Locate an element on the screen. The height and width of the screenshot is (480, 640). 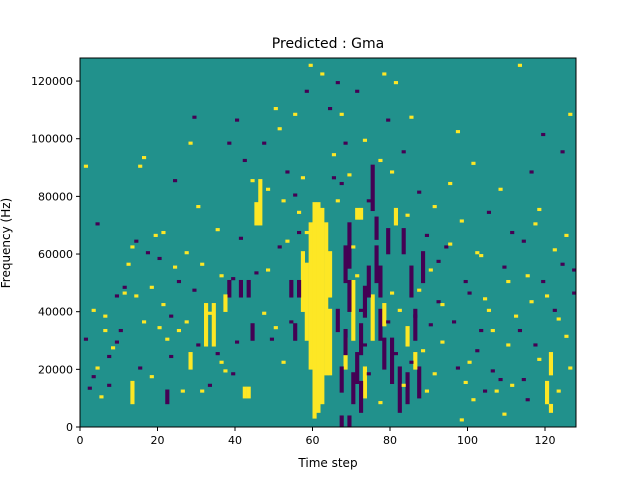
y-tick-label: 100000 is located at coordinates (52, 139).